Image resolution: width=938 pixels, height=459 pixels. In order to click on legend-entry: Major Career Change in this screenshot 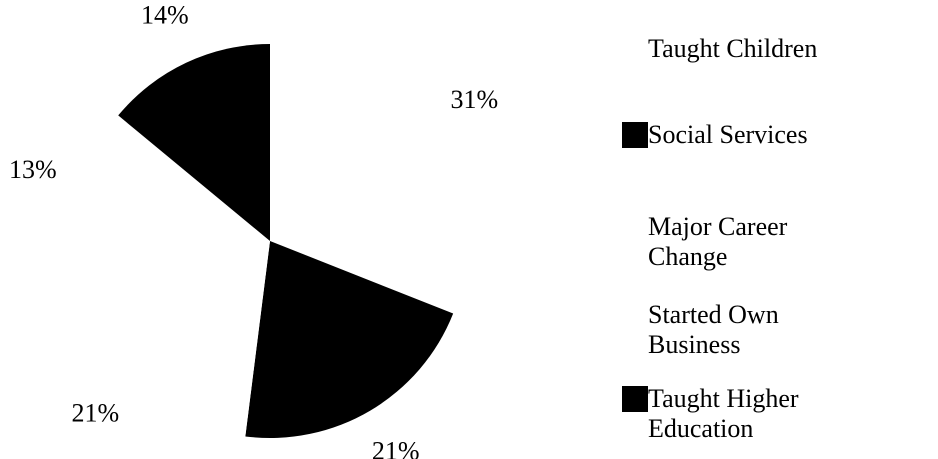, I will do `click(730, 242)`.